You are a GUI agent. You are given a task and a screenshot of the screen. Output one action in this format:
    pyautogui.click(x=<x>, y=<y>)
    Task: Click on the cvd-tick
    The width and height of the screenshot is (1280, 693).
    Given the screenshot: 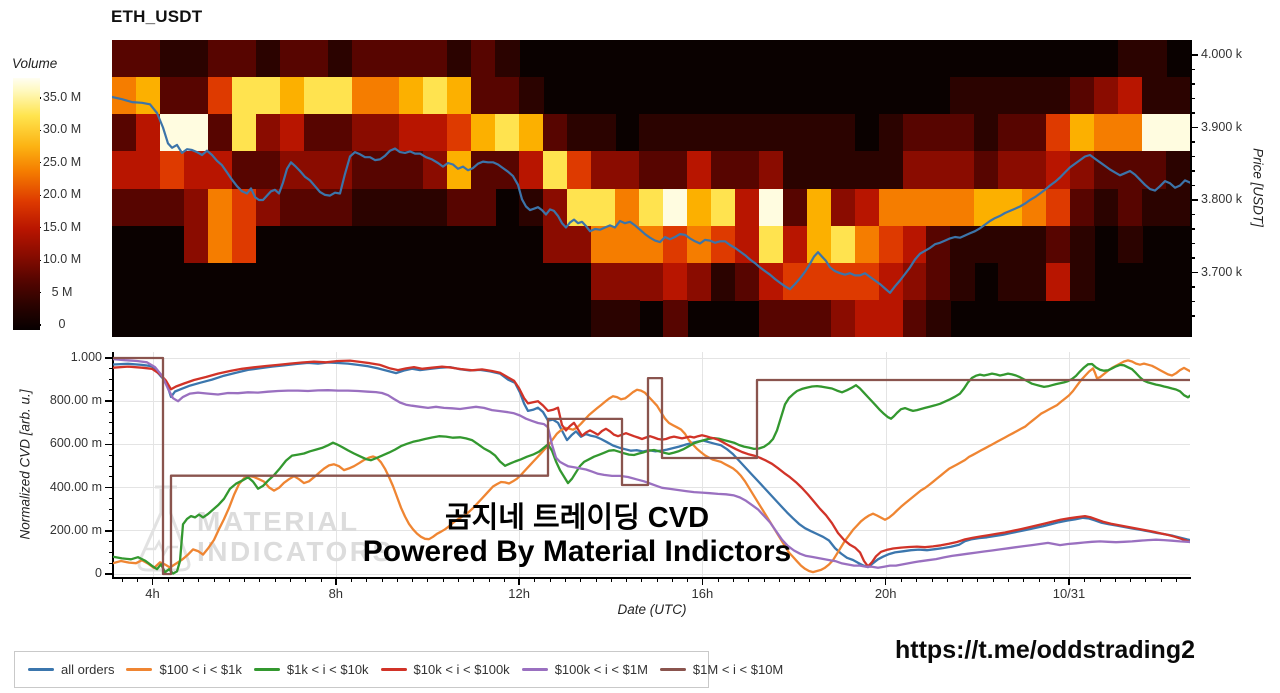 What is the action you would take?
    pyautogui.click(x=108, y=401)
    